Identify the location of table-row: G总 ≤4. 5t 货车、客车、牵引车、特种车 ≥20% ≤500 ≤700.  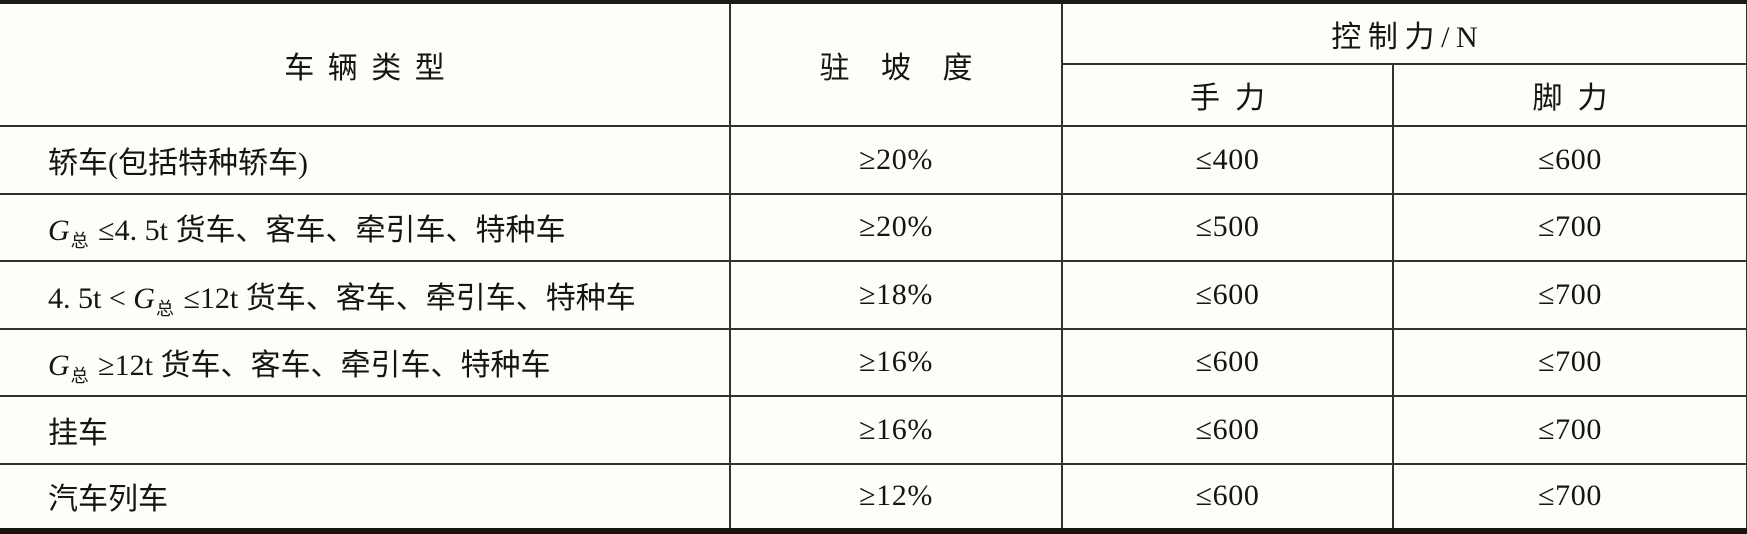
(873, 227).